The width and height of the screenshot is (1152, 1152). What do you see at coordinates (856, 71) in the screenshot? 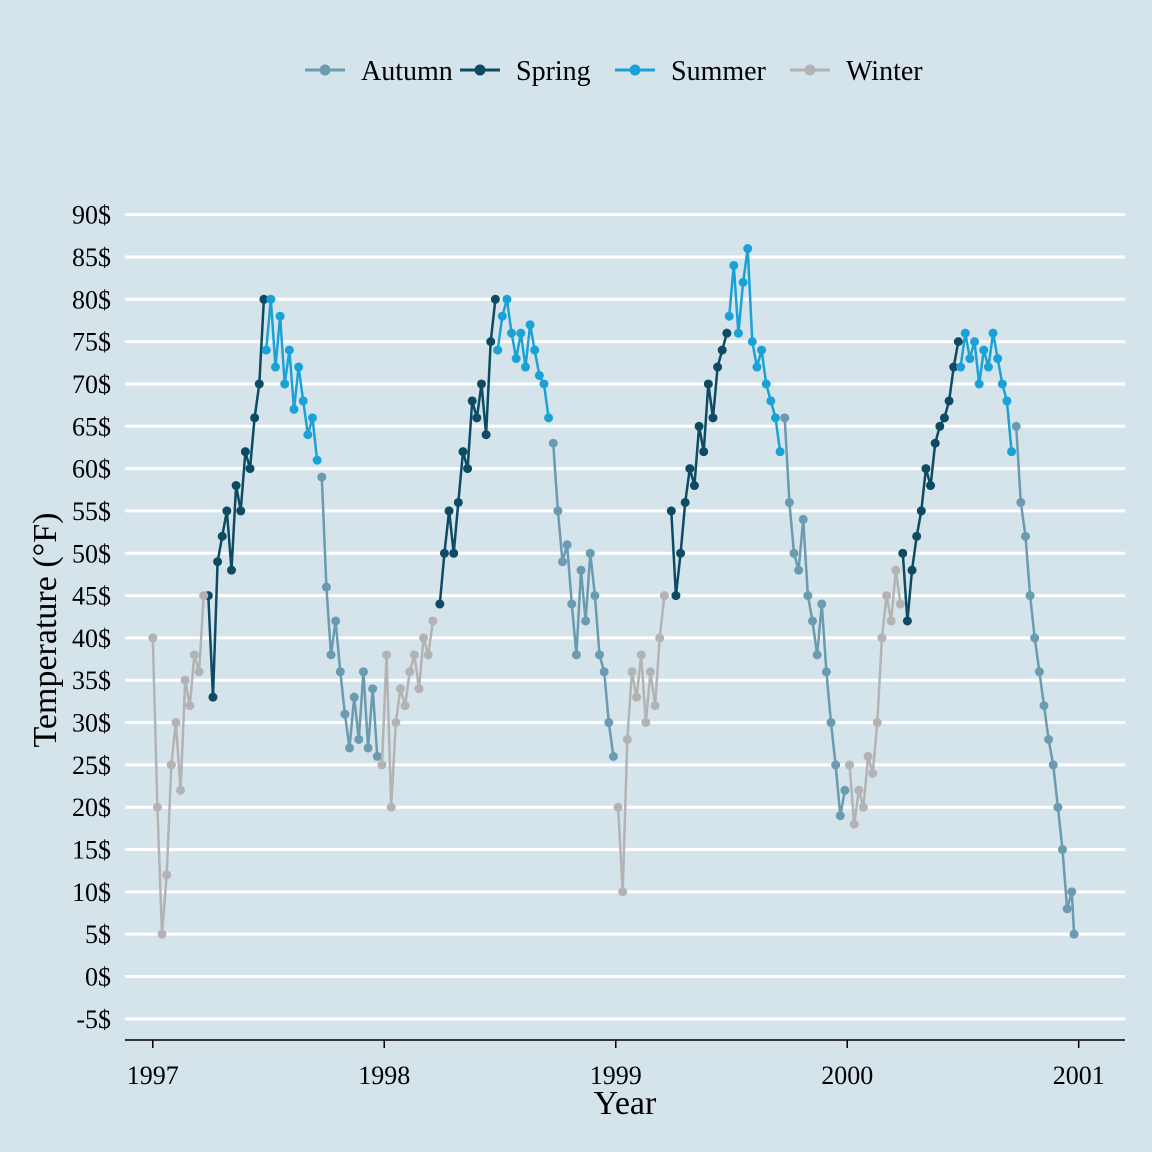
I see `legend-item-winter: Winter` at bounding box center [856, 71].